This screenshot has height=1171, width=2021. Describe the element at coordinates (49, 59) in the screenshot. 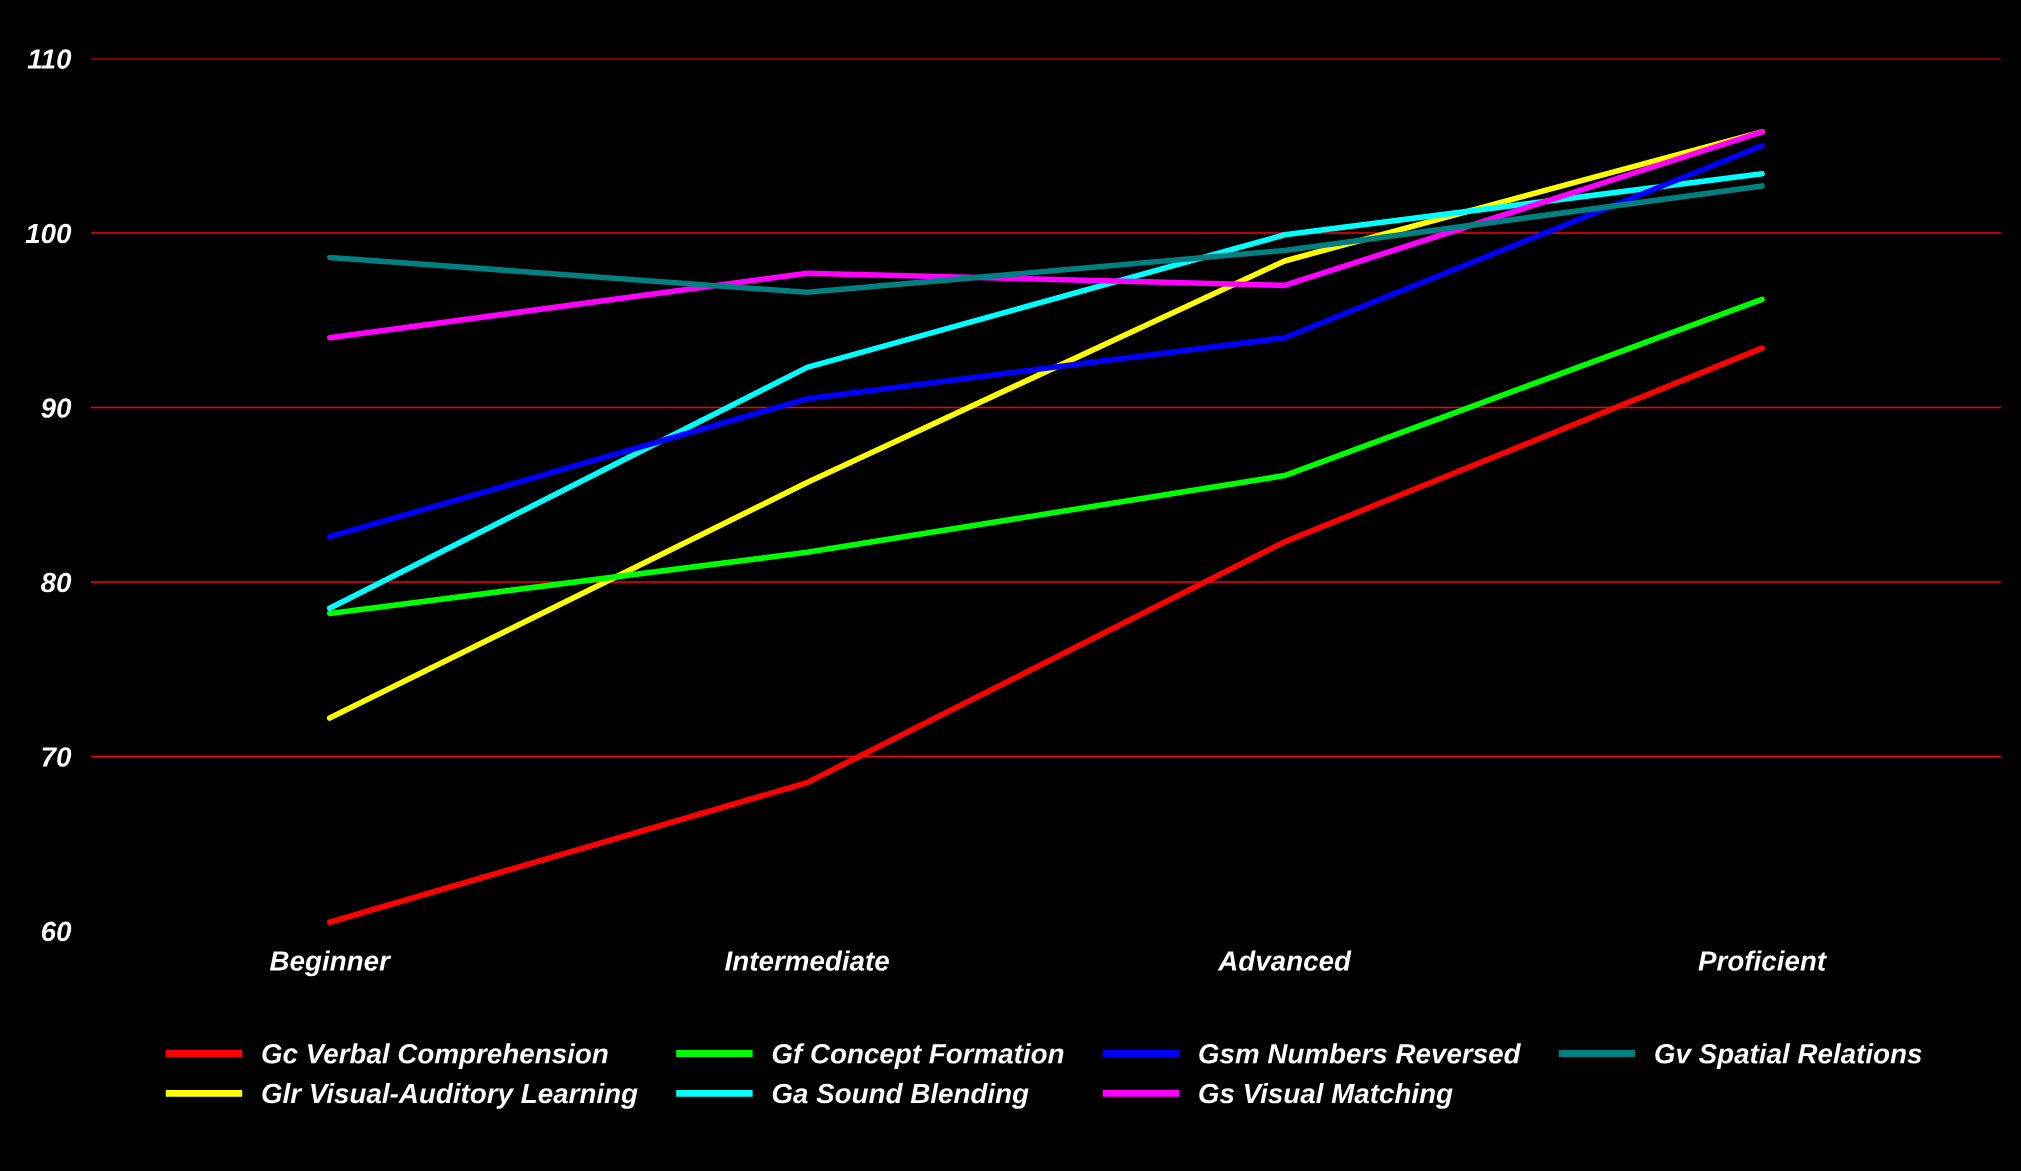

I see `y-tick-label: 110` at that location.